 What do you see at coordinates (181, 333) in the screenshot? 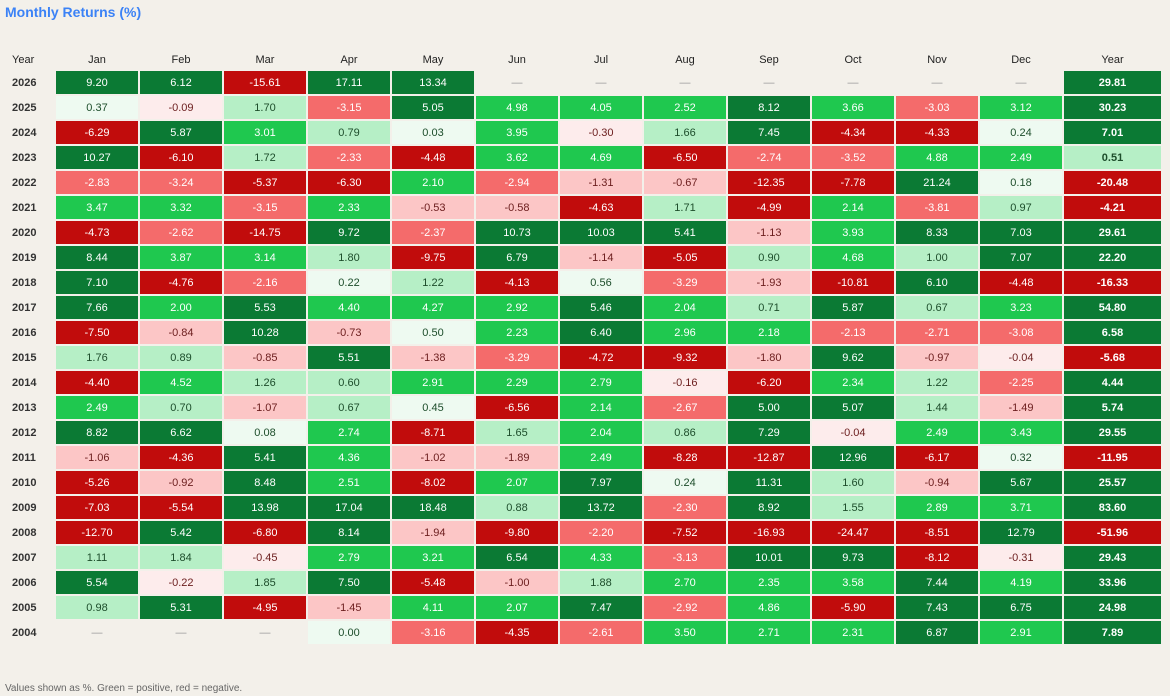
I see `return-cell: -0.84` at bounding box center [181, 333].